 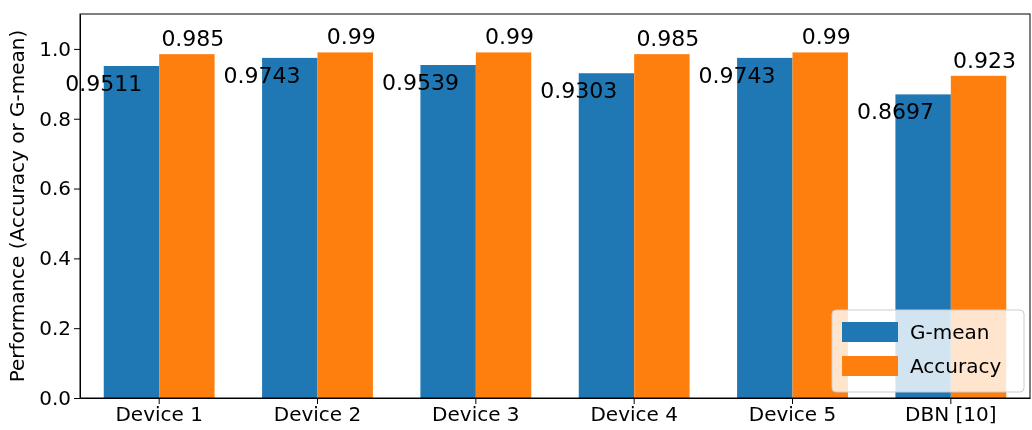 What do you see at coordinates (55, 48) in the screenshot?
I see `y-tick-label: 1.0` at bounding box center [55, 48].